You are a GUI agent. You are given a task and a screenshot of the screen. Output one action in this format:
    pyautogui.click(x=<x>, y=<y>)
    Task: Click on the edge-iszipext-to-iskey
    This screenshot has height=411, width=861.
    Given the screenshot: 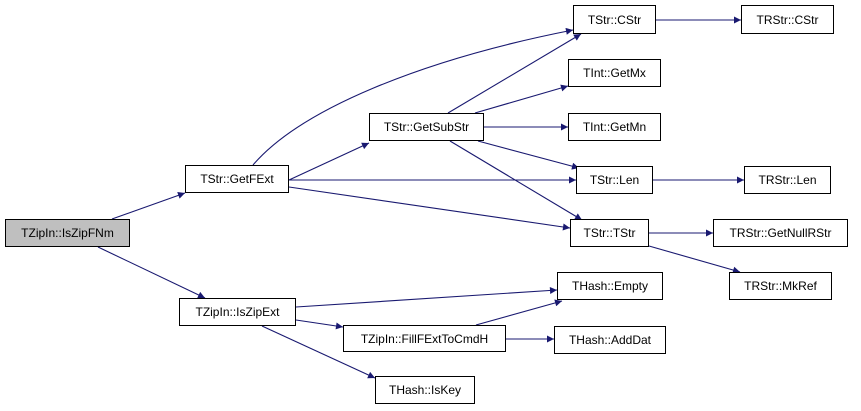 What is the action you would take?
    pyautogui.click(x=318, y=352)
    